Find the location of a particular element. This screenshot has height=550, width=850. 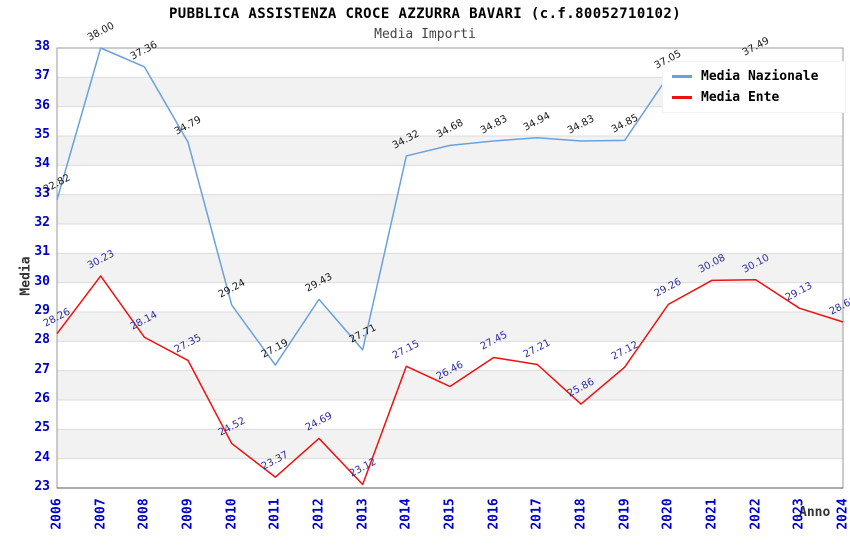

legend-item-media-ente: Media Ente is located at coordinates (754, 97).